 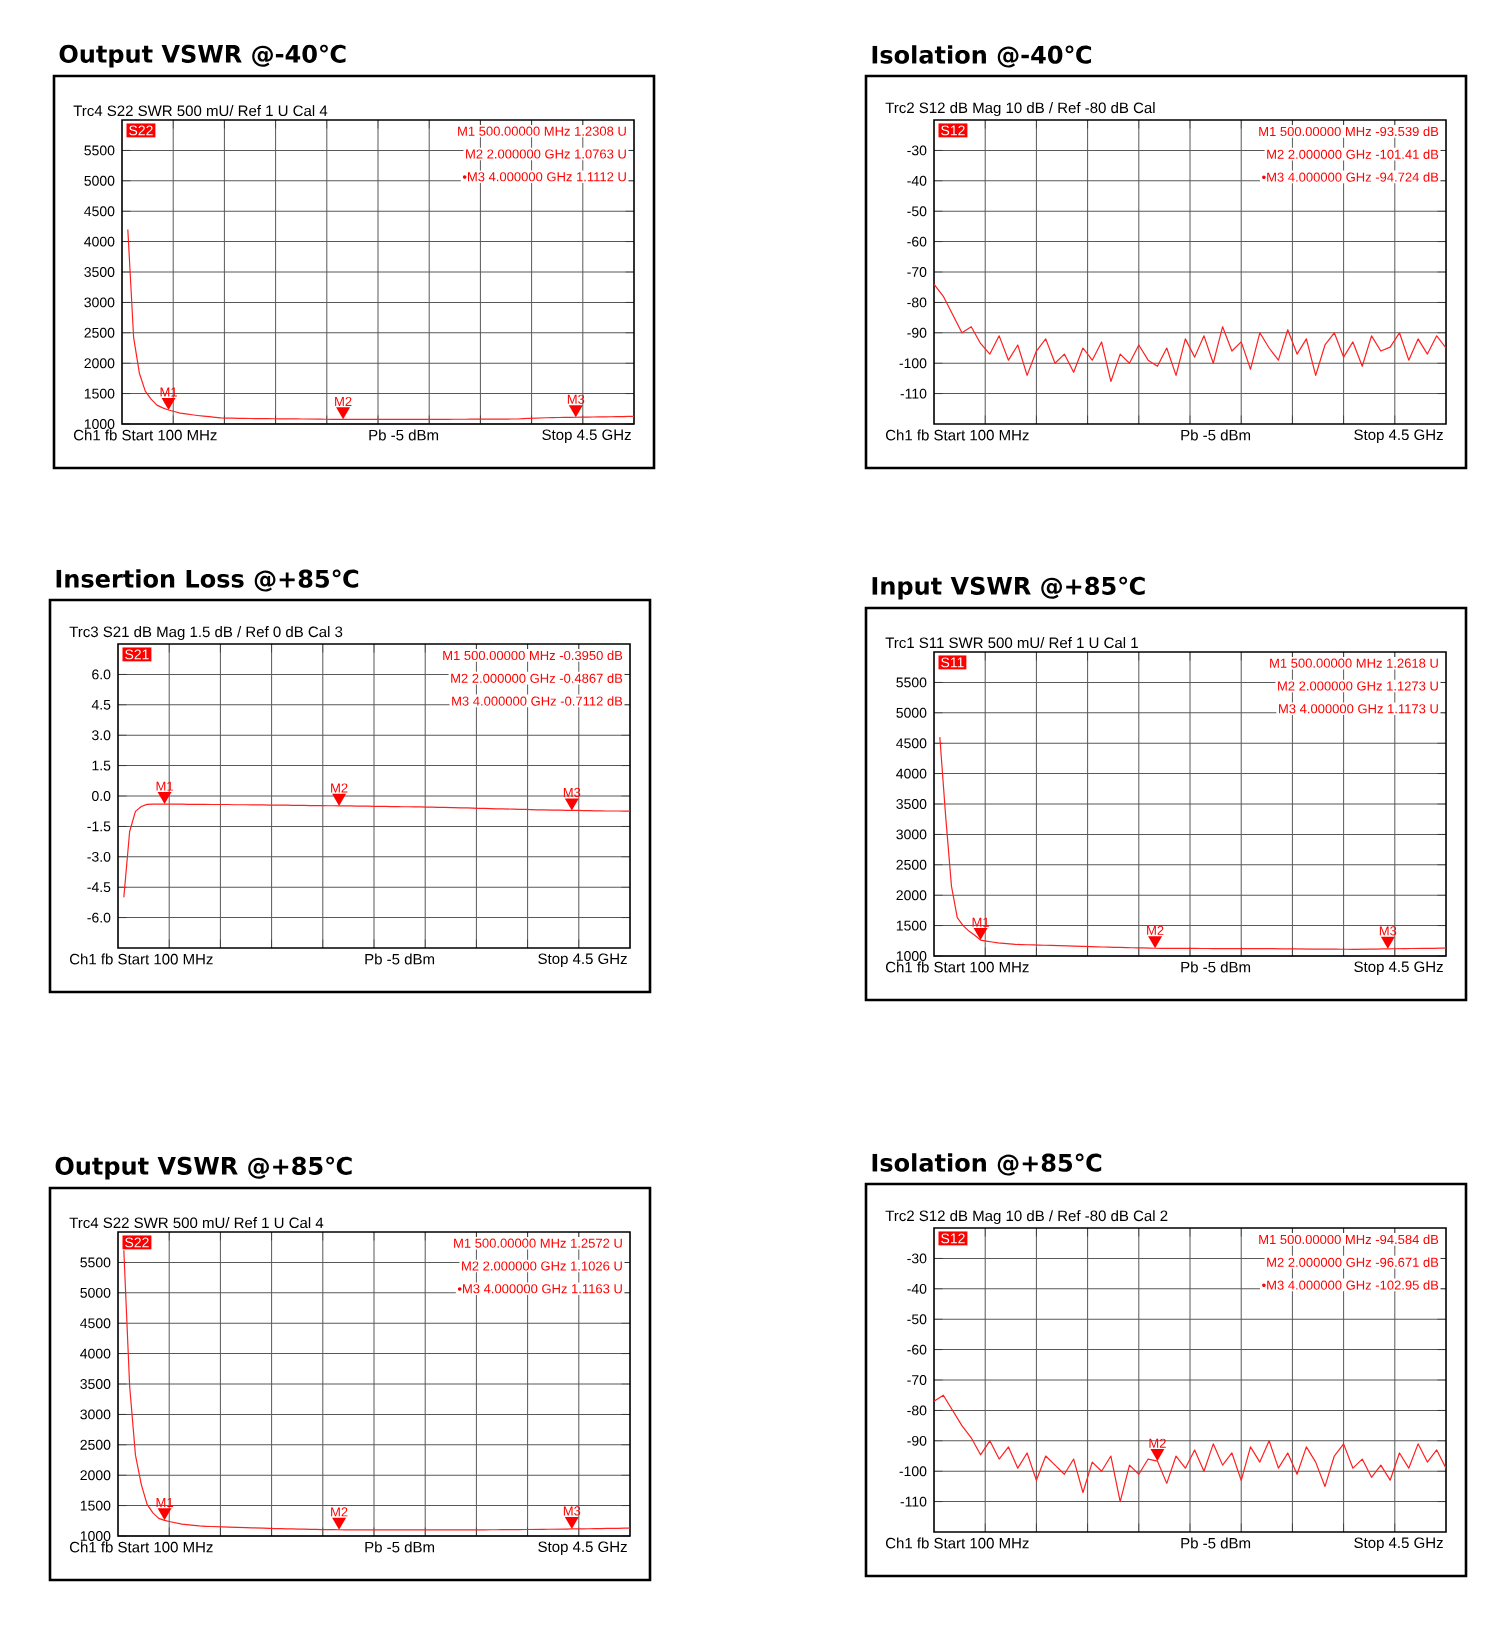 I want to click on chart-title: Isolation @-40℃, so click(x=982, y=56).